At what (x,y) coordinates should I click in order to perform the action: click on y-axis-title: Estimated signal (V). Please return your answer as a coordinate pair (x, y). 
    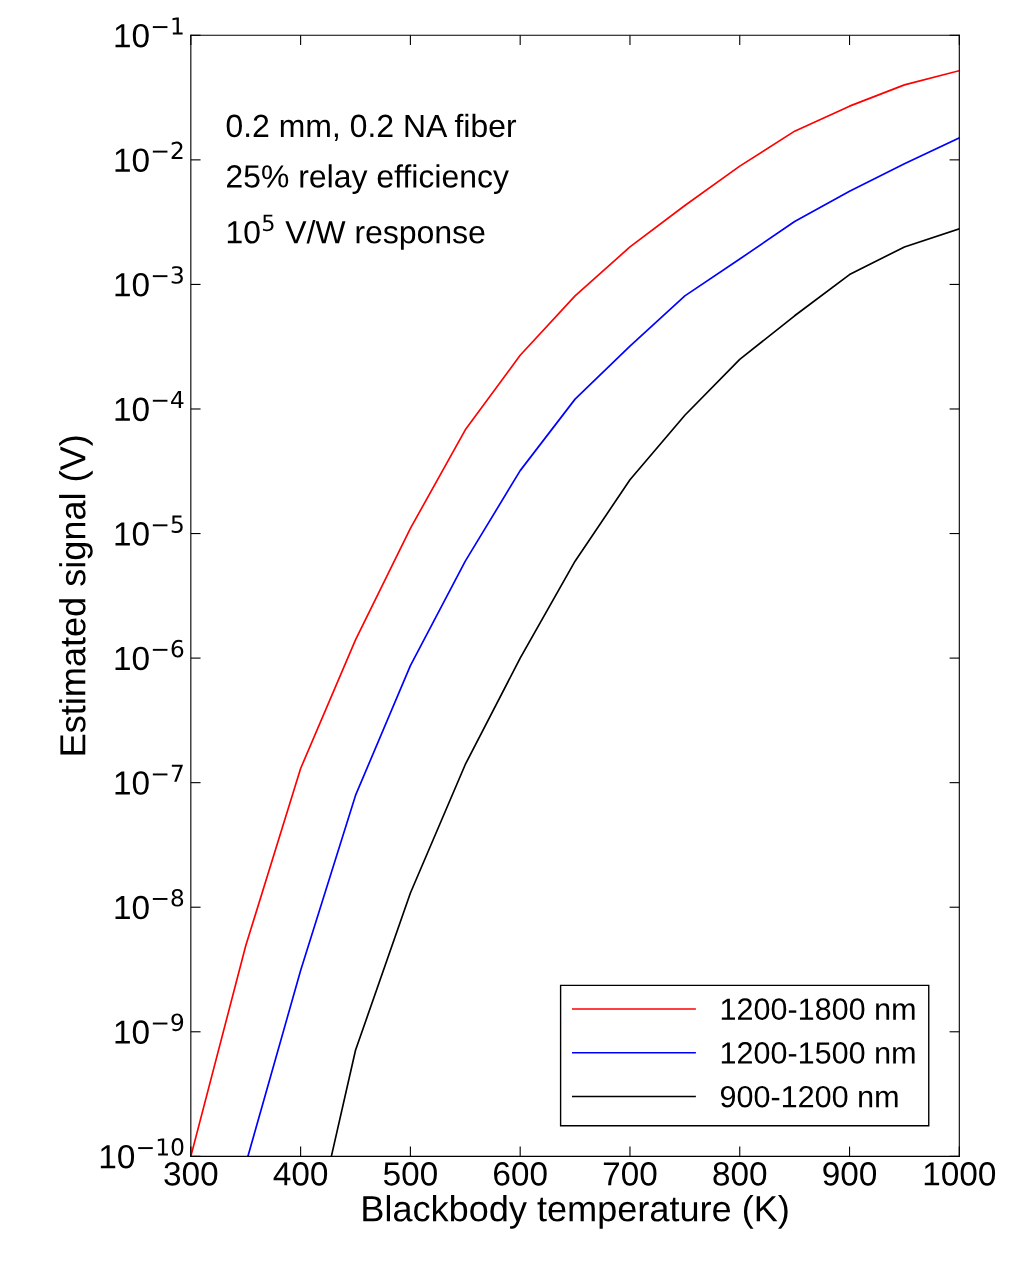
    Looking at the image, I should click on (76, 595).